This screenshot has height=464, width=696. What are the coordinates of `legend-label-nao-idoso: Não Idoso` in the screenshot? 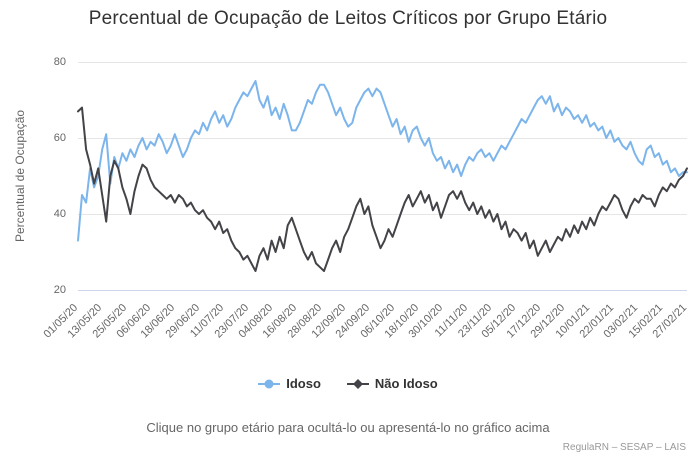 It's located at (406, 383).